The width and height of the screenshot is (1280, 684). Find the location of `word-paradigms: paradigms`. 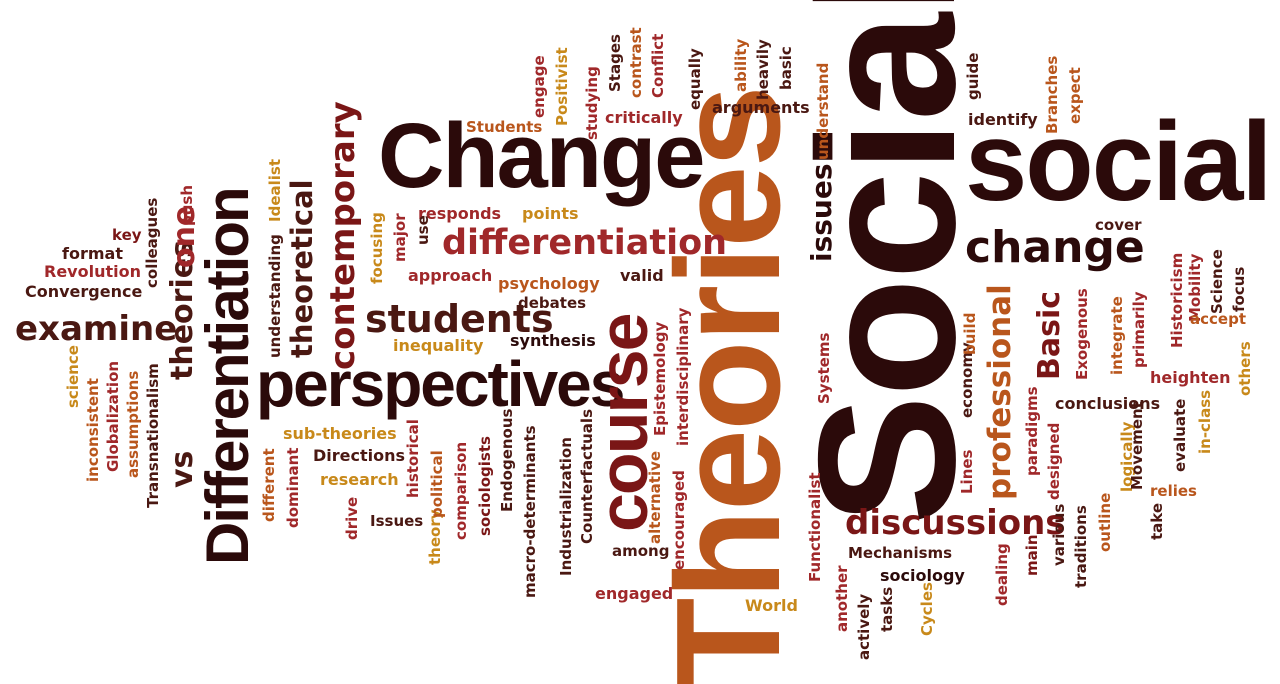

word-paradigms: paradigms is located at coordinates (1032, 431).